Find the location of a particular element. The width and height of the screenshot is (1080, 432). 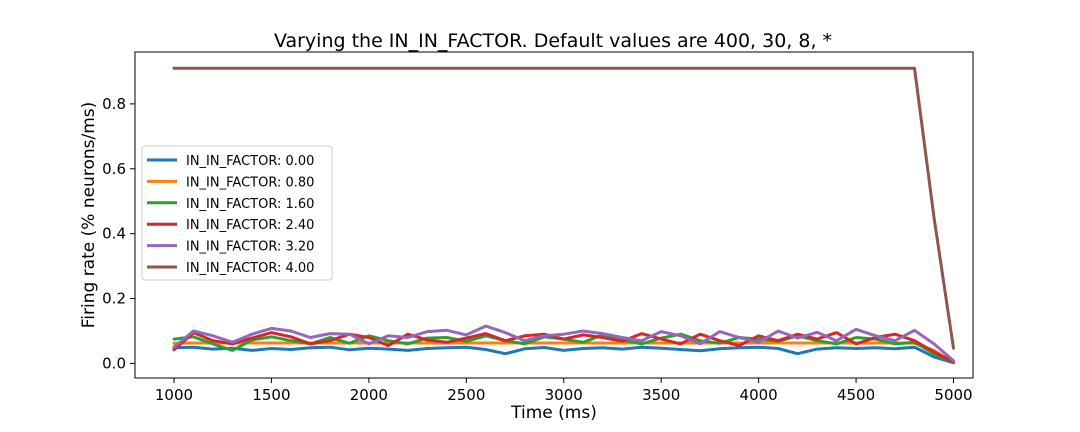

legend-label: IN_IN_FACTOR: 3.20 is located at coordinates (250, 247).